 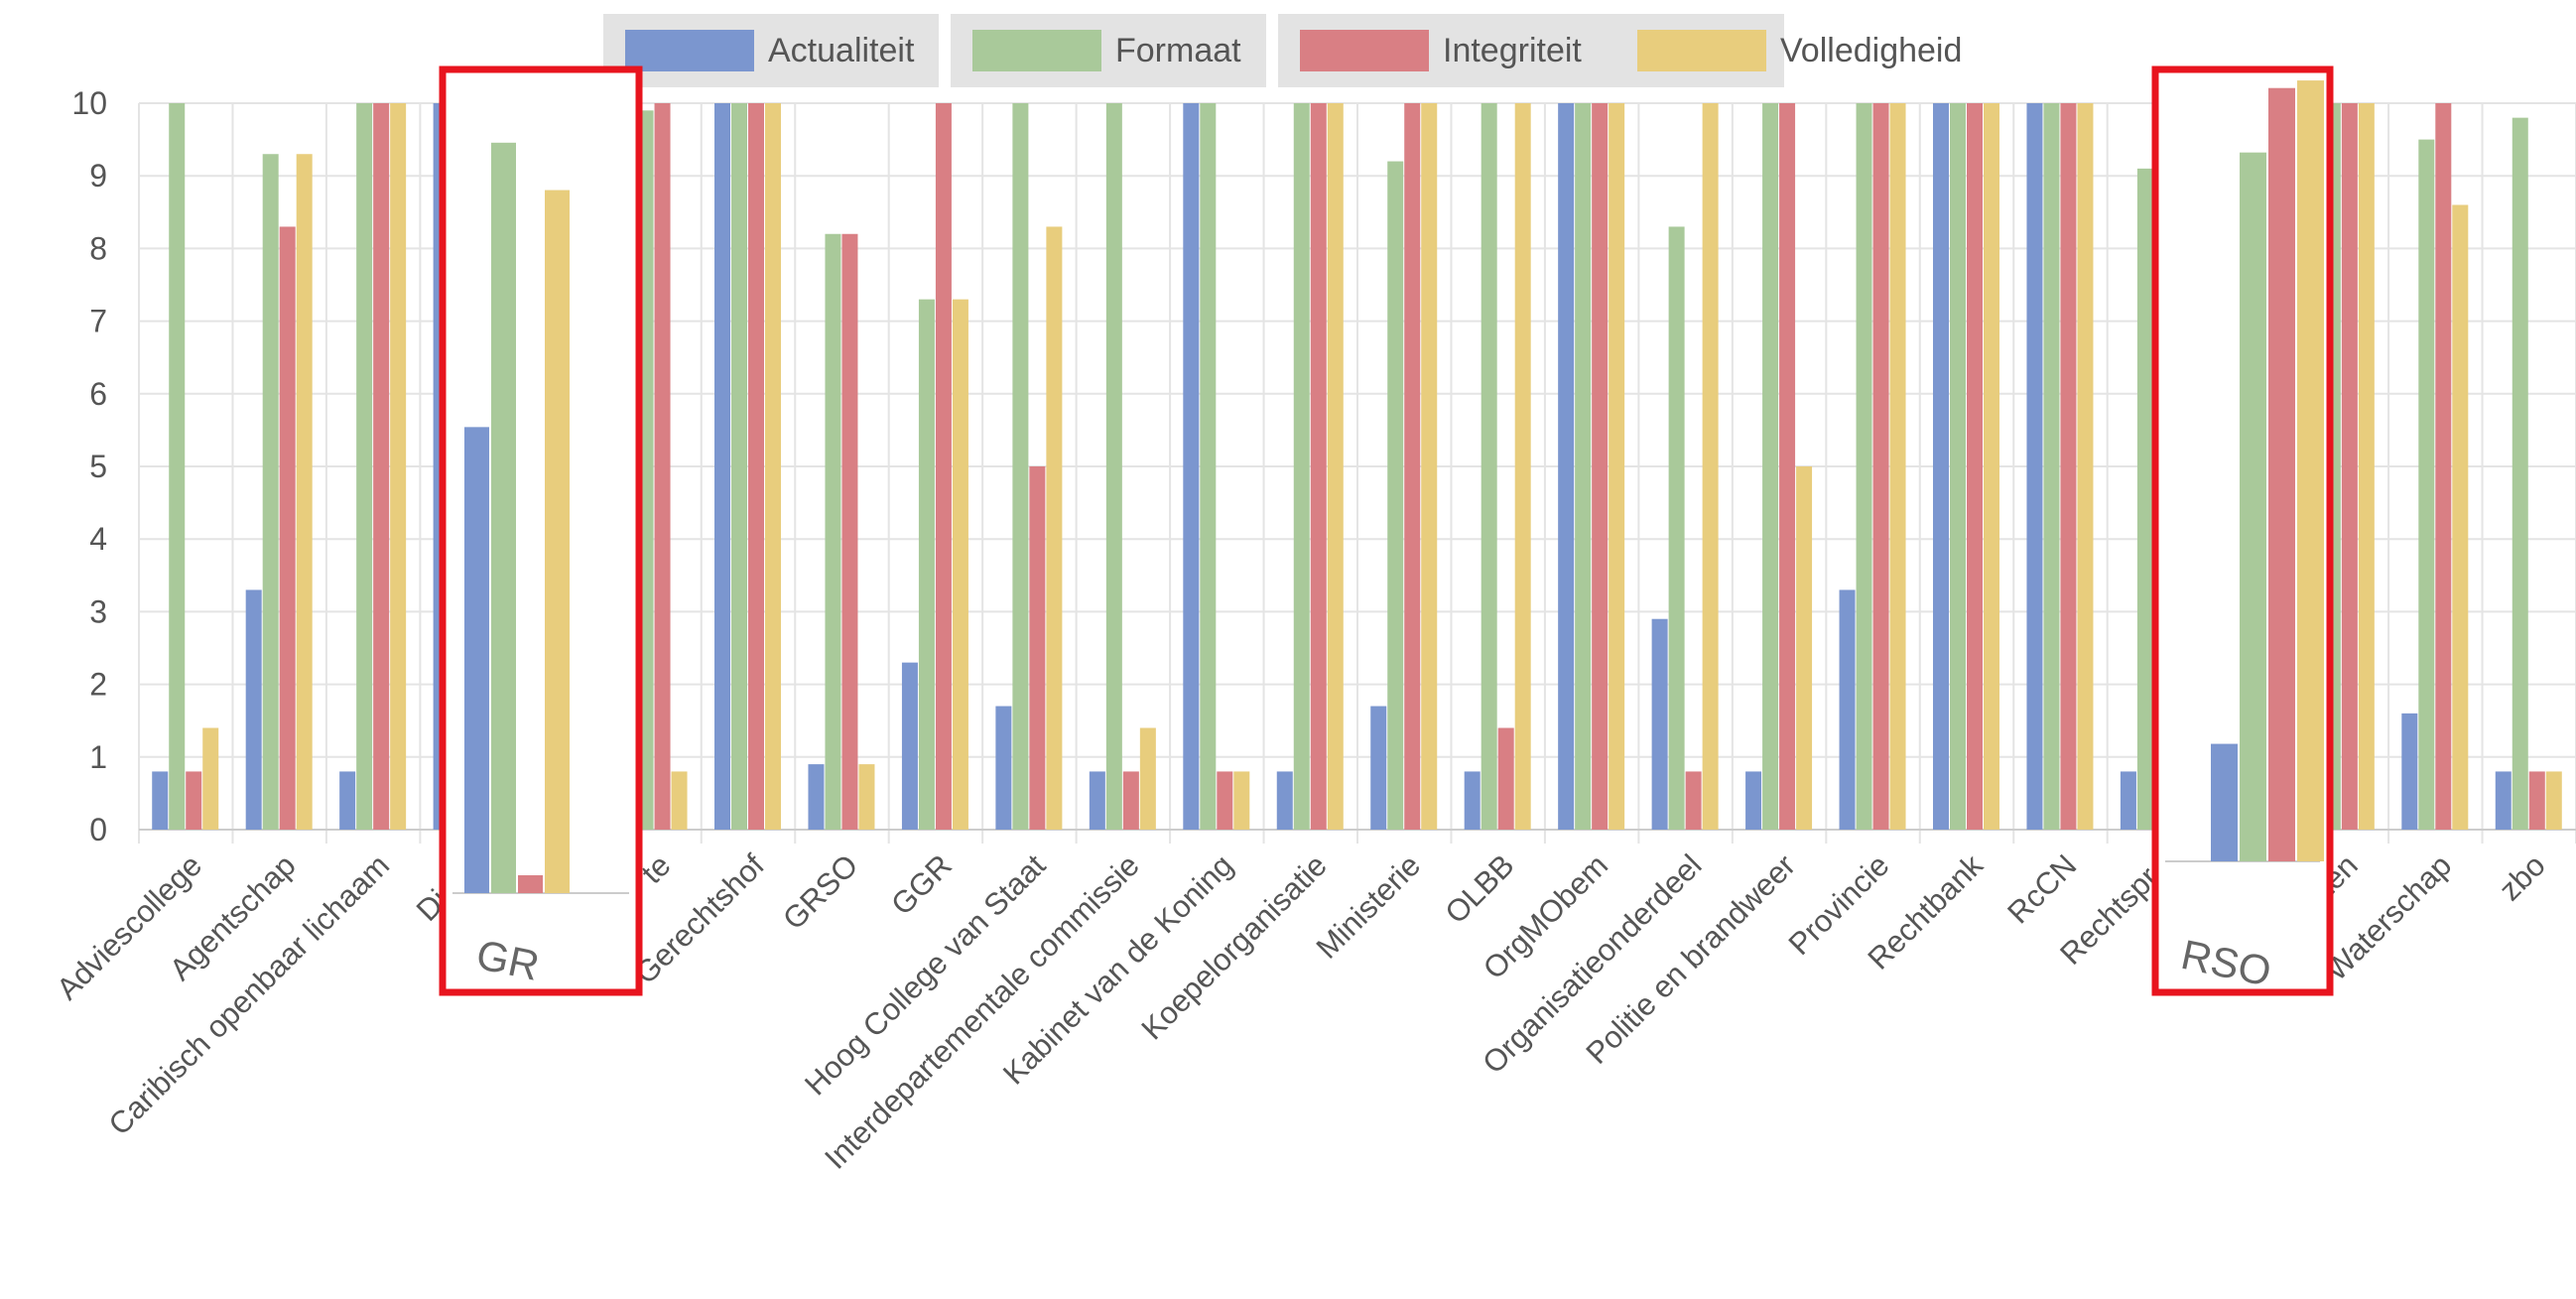 What do you see at coordinates (1054, 528) in the screenshot?
I see `bar-volledigheid-hoog-college-van-staat` at bounding box center [1054, 528].